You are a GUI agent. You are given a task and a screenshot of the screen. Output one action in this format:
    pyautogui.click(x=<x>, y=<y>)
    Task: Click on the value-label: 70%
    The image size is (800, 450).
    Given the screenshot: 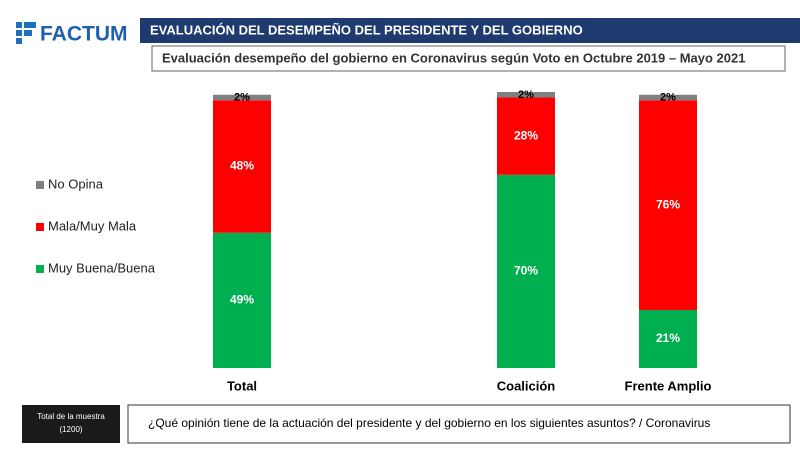 What is the action you would take?
    pyautogui.click(x=526, y=271)
    